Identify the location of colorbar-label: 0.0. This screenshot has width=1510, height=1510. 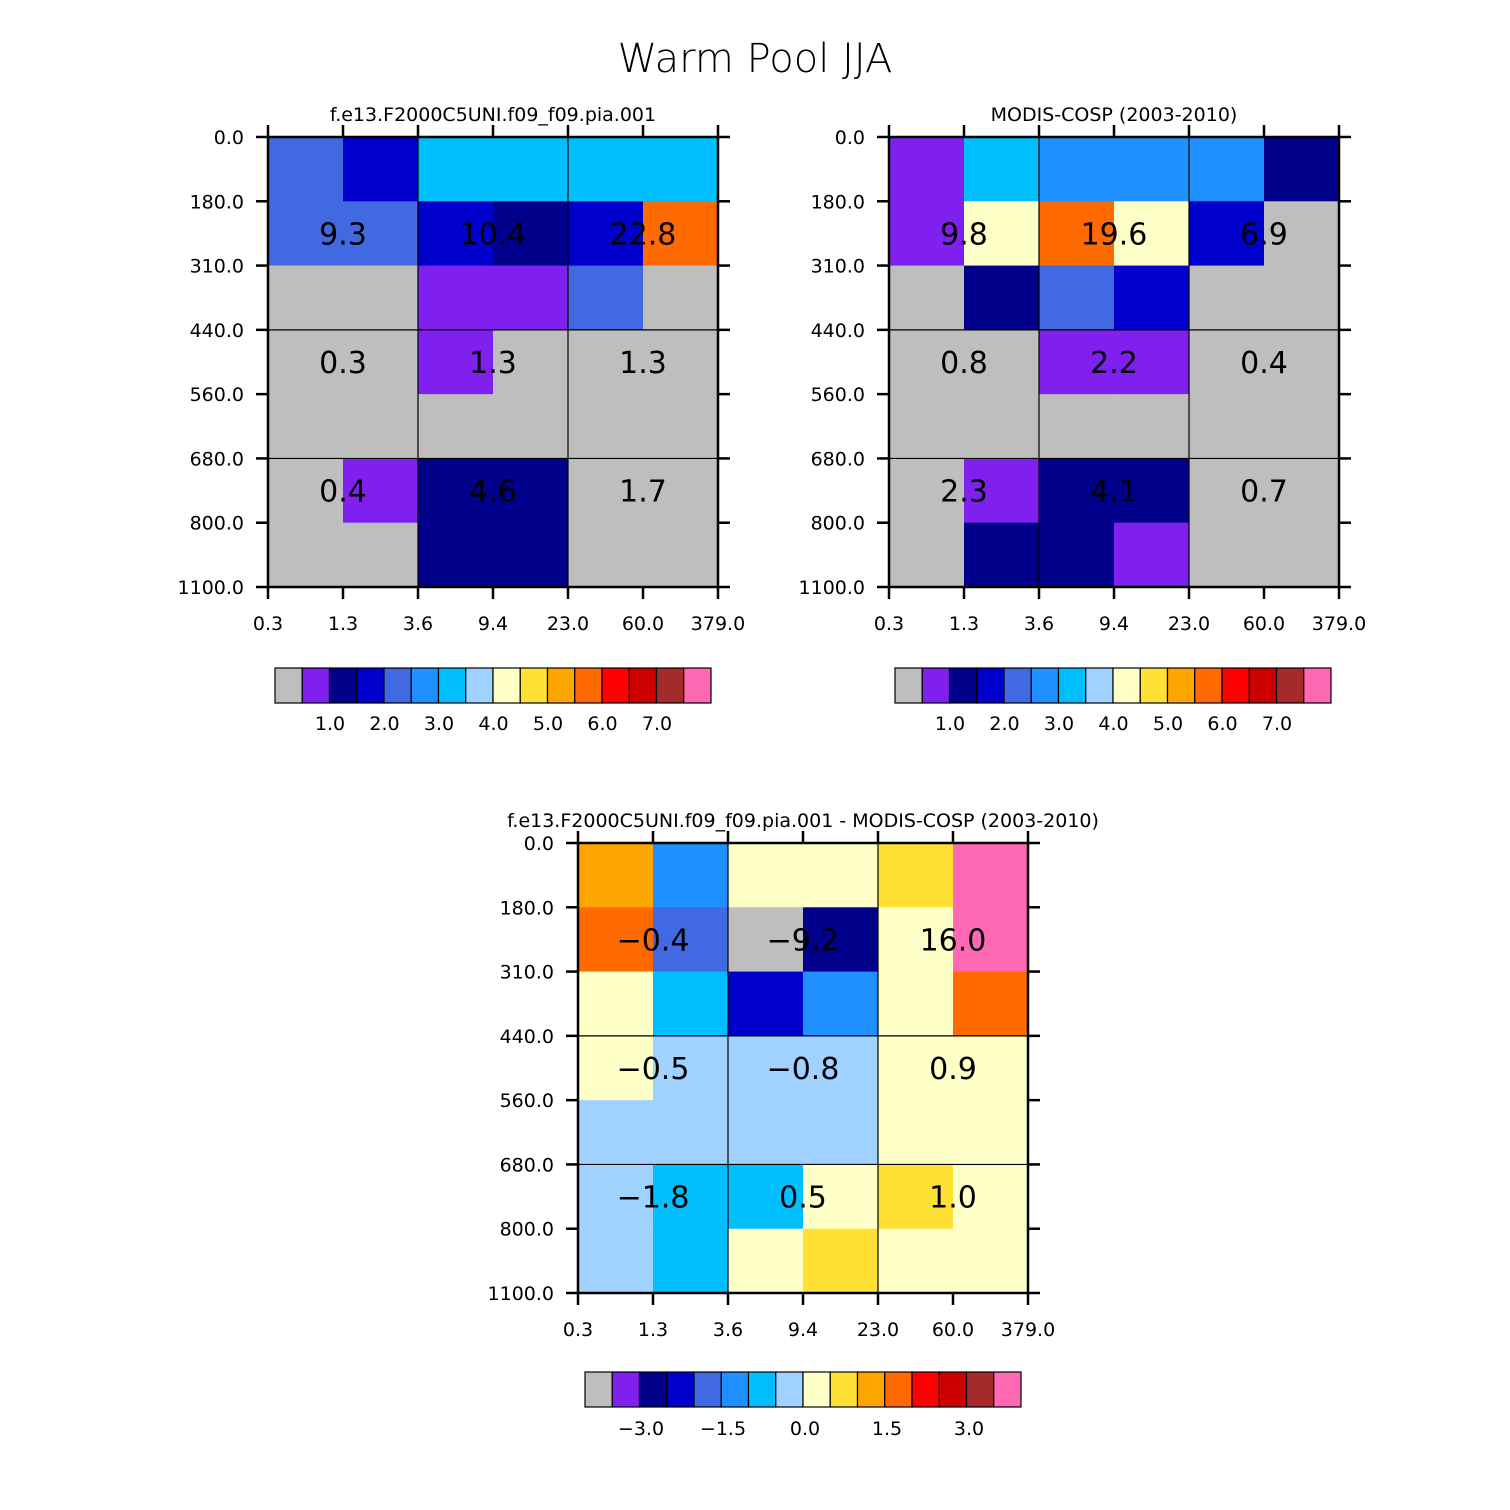
(805, 1429).